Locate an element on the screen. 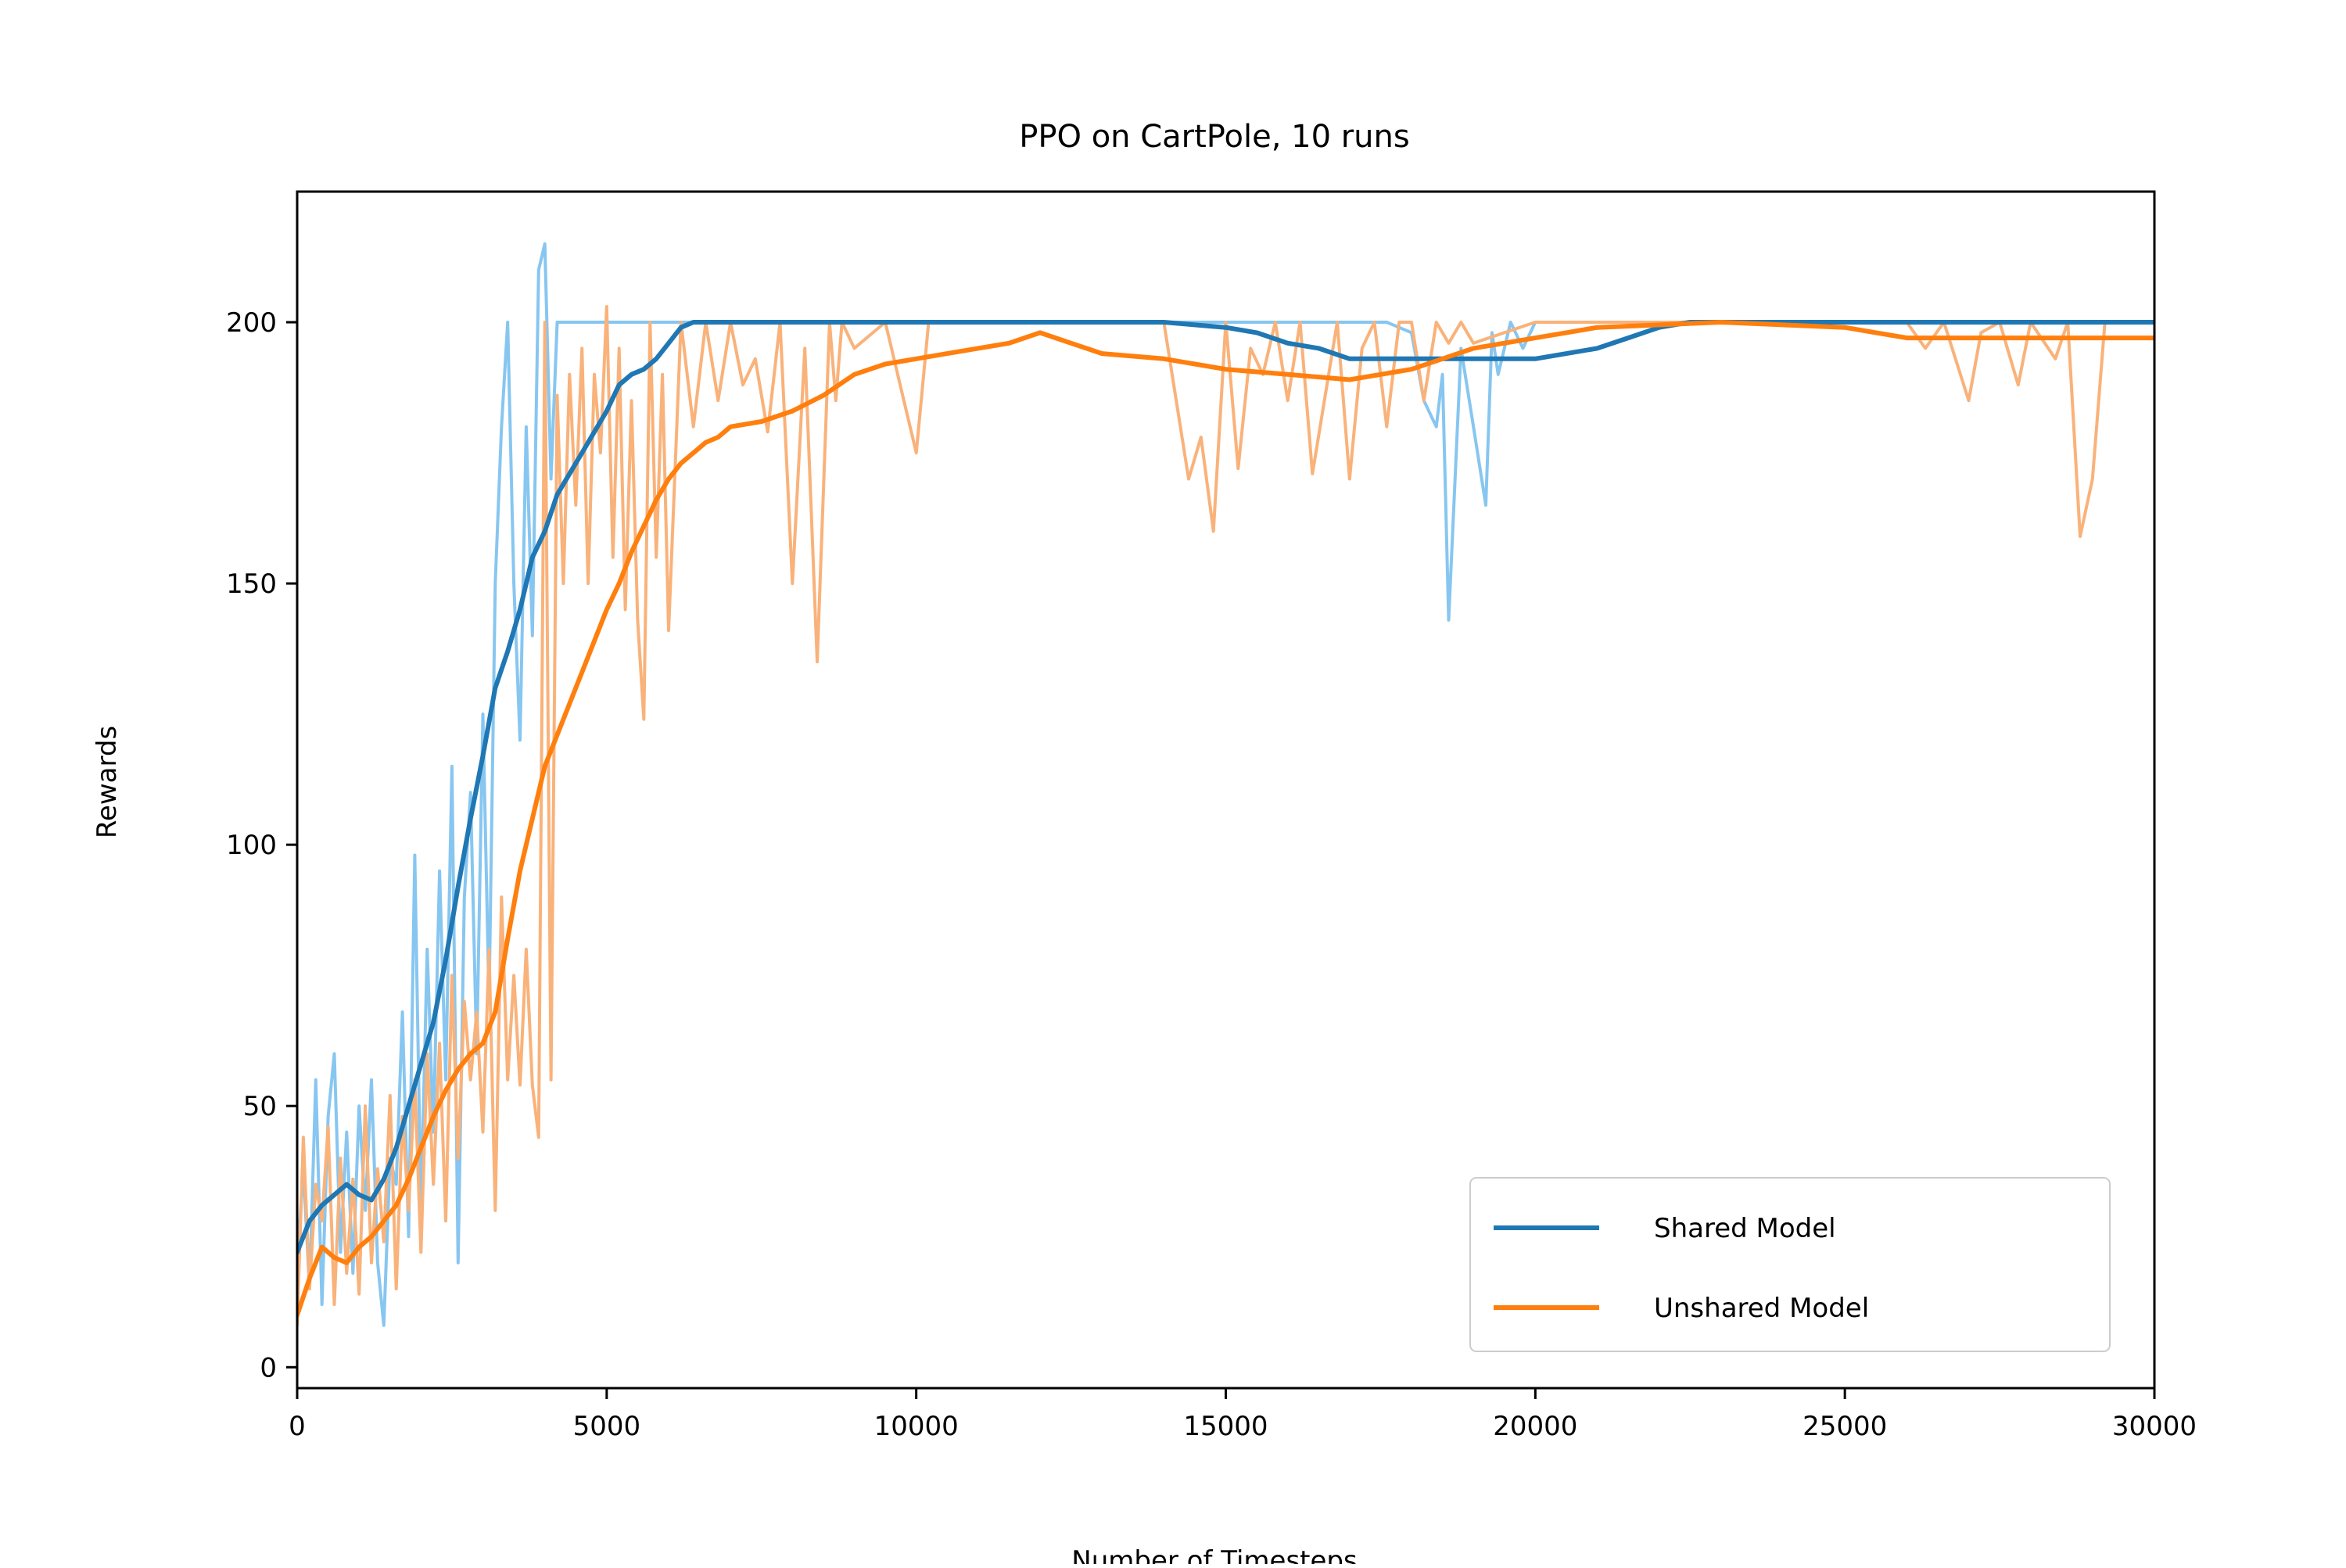  x-tick-label: 30000 is located at coordinates (2155, 1426).